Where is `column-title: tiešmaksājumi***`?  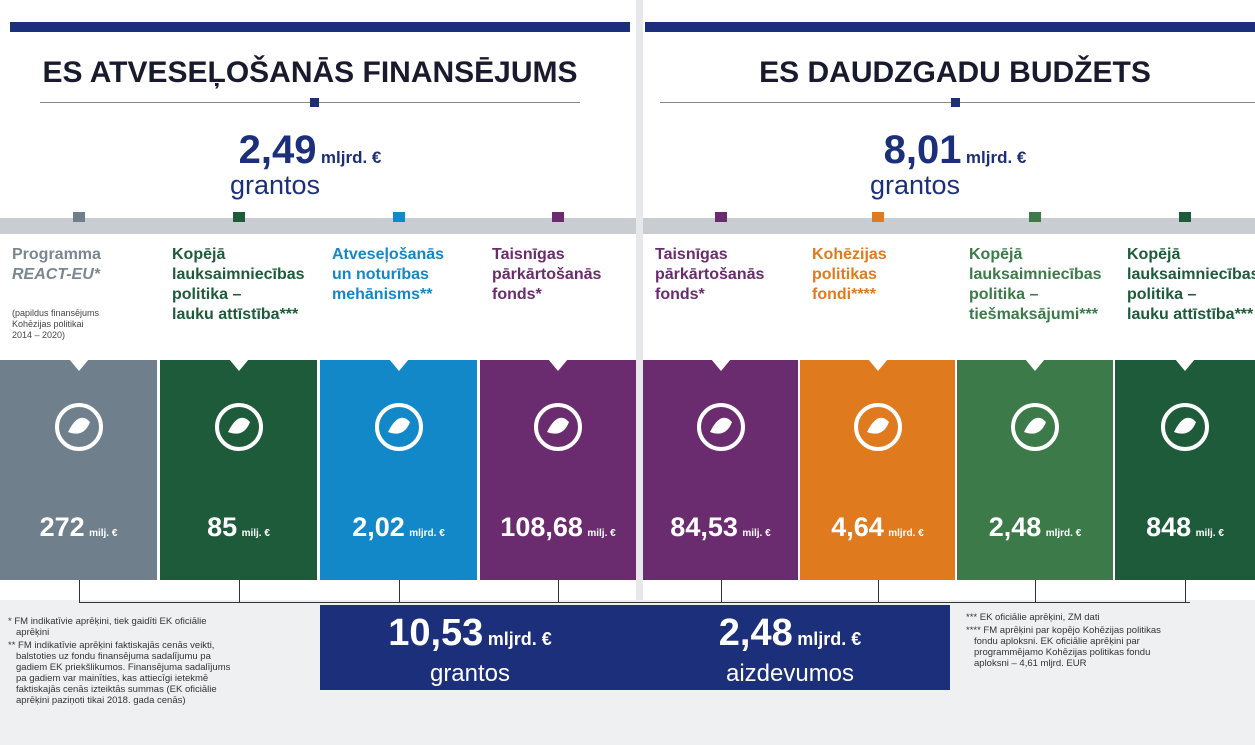
column-title: tiešmaksājumi*** is located at coordinates (1033, 314).